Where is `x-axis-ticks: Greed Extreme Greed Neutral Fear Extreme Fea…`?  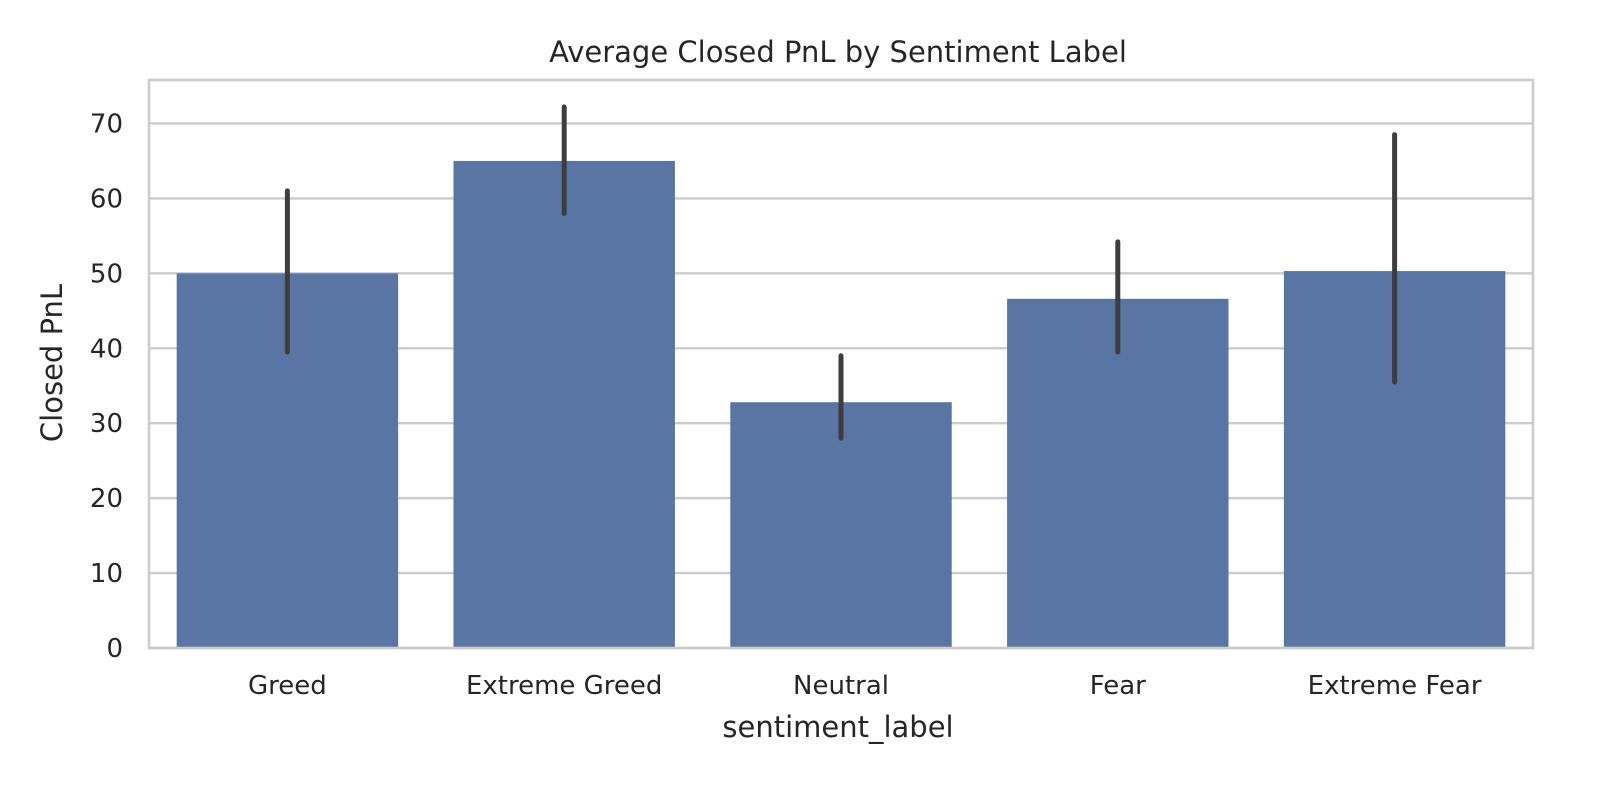 x-axis-ticks: Greed Extreme Greed Neutral Fear Extreme Fea… is located at coordinates (865, 686).